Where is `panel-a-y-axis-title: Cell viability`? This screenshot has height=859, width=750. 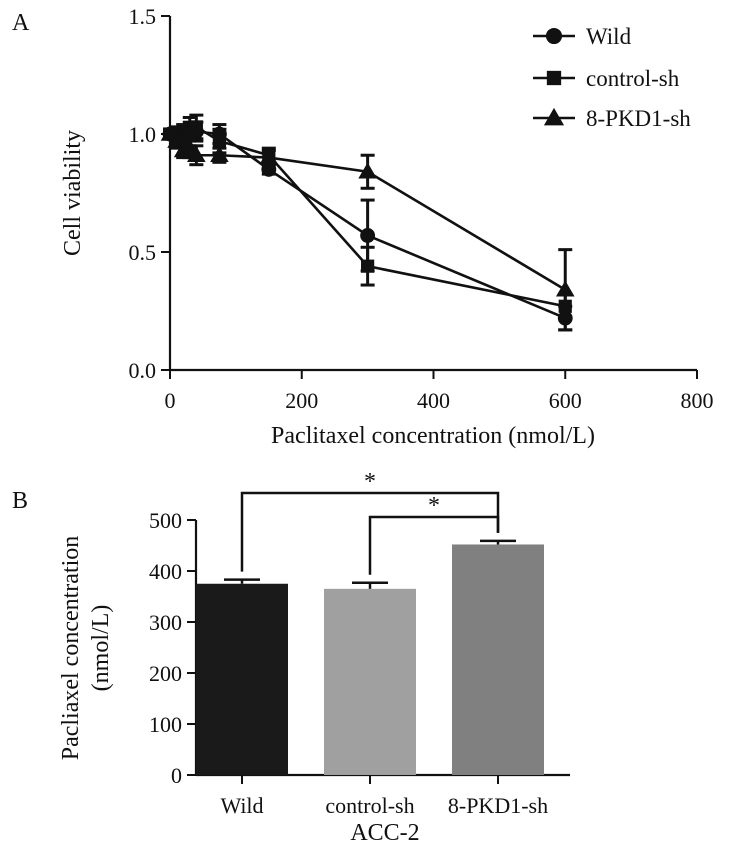
panel-a-y-axis-title: Cell viability is located at coordinates (73, 193).